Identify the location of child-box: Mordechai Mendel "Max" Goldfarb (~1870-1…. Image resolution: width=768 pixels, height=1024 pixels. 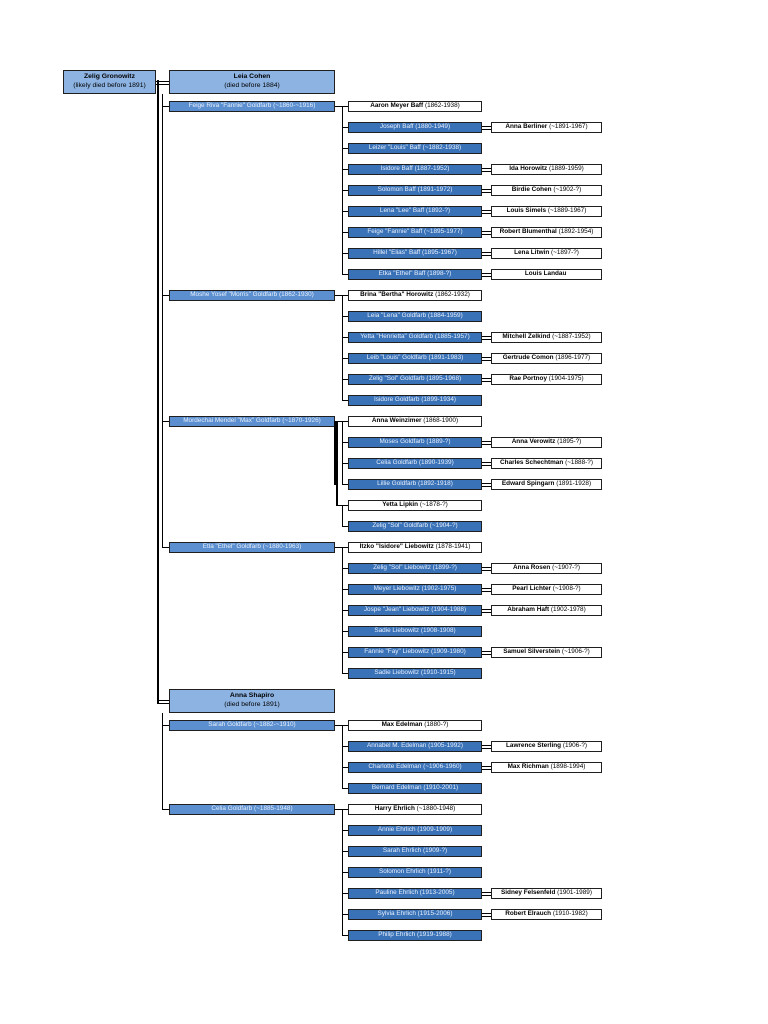
(252, 421).